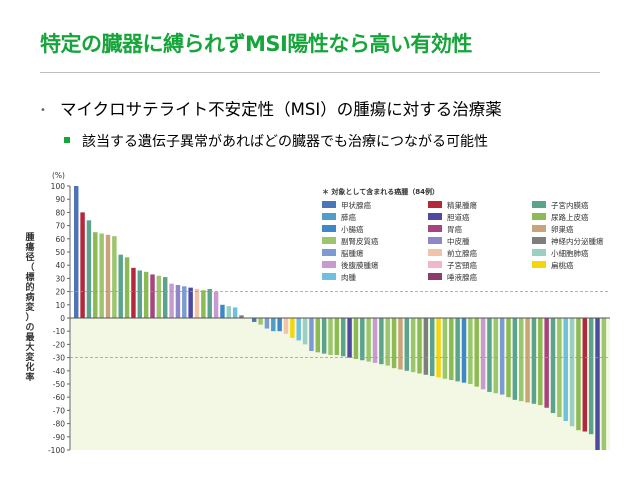 The image size is (638, 483). What do you see at coordinates (59, 371) in the screenshot?
I see `y-tick-label: -40` at bounding box center [59, 371].